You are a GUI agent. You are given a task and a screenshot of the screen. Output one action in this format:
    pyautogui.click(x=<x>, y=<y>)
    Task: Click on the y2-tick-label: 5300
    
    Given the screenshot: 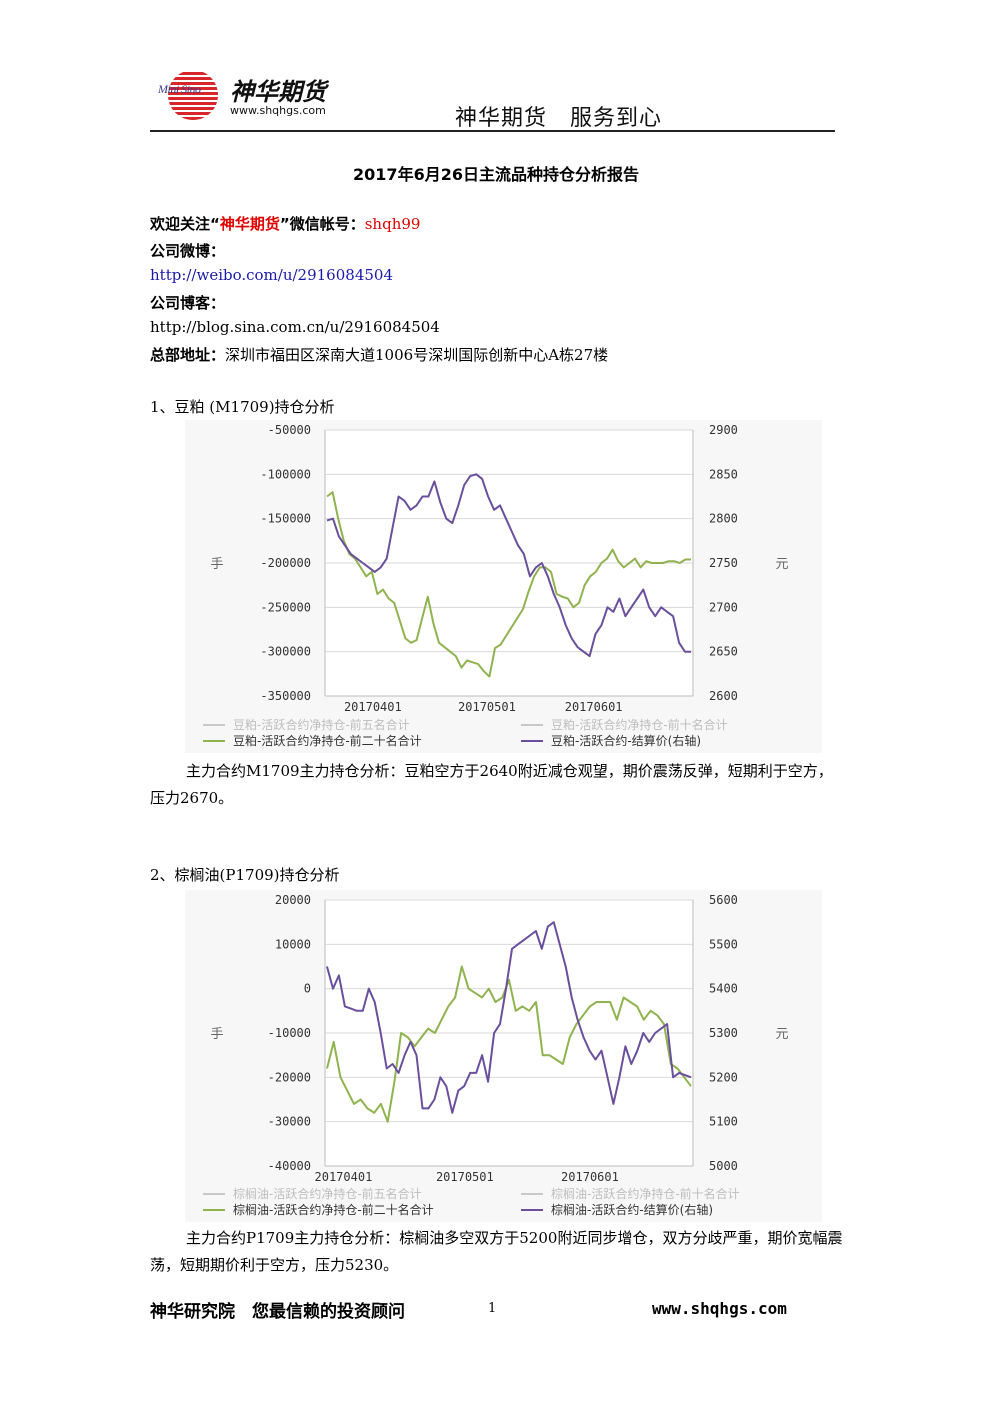 What is the action you would take?
    pyautogui.click(x=723, y=1033)
    